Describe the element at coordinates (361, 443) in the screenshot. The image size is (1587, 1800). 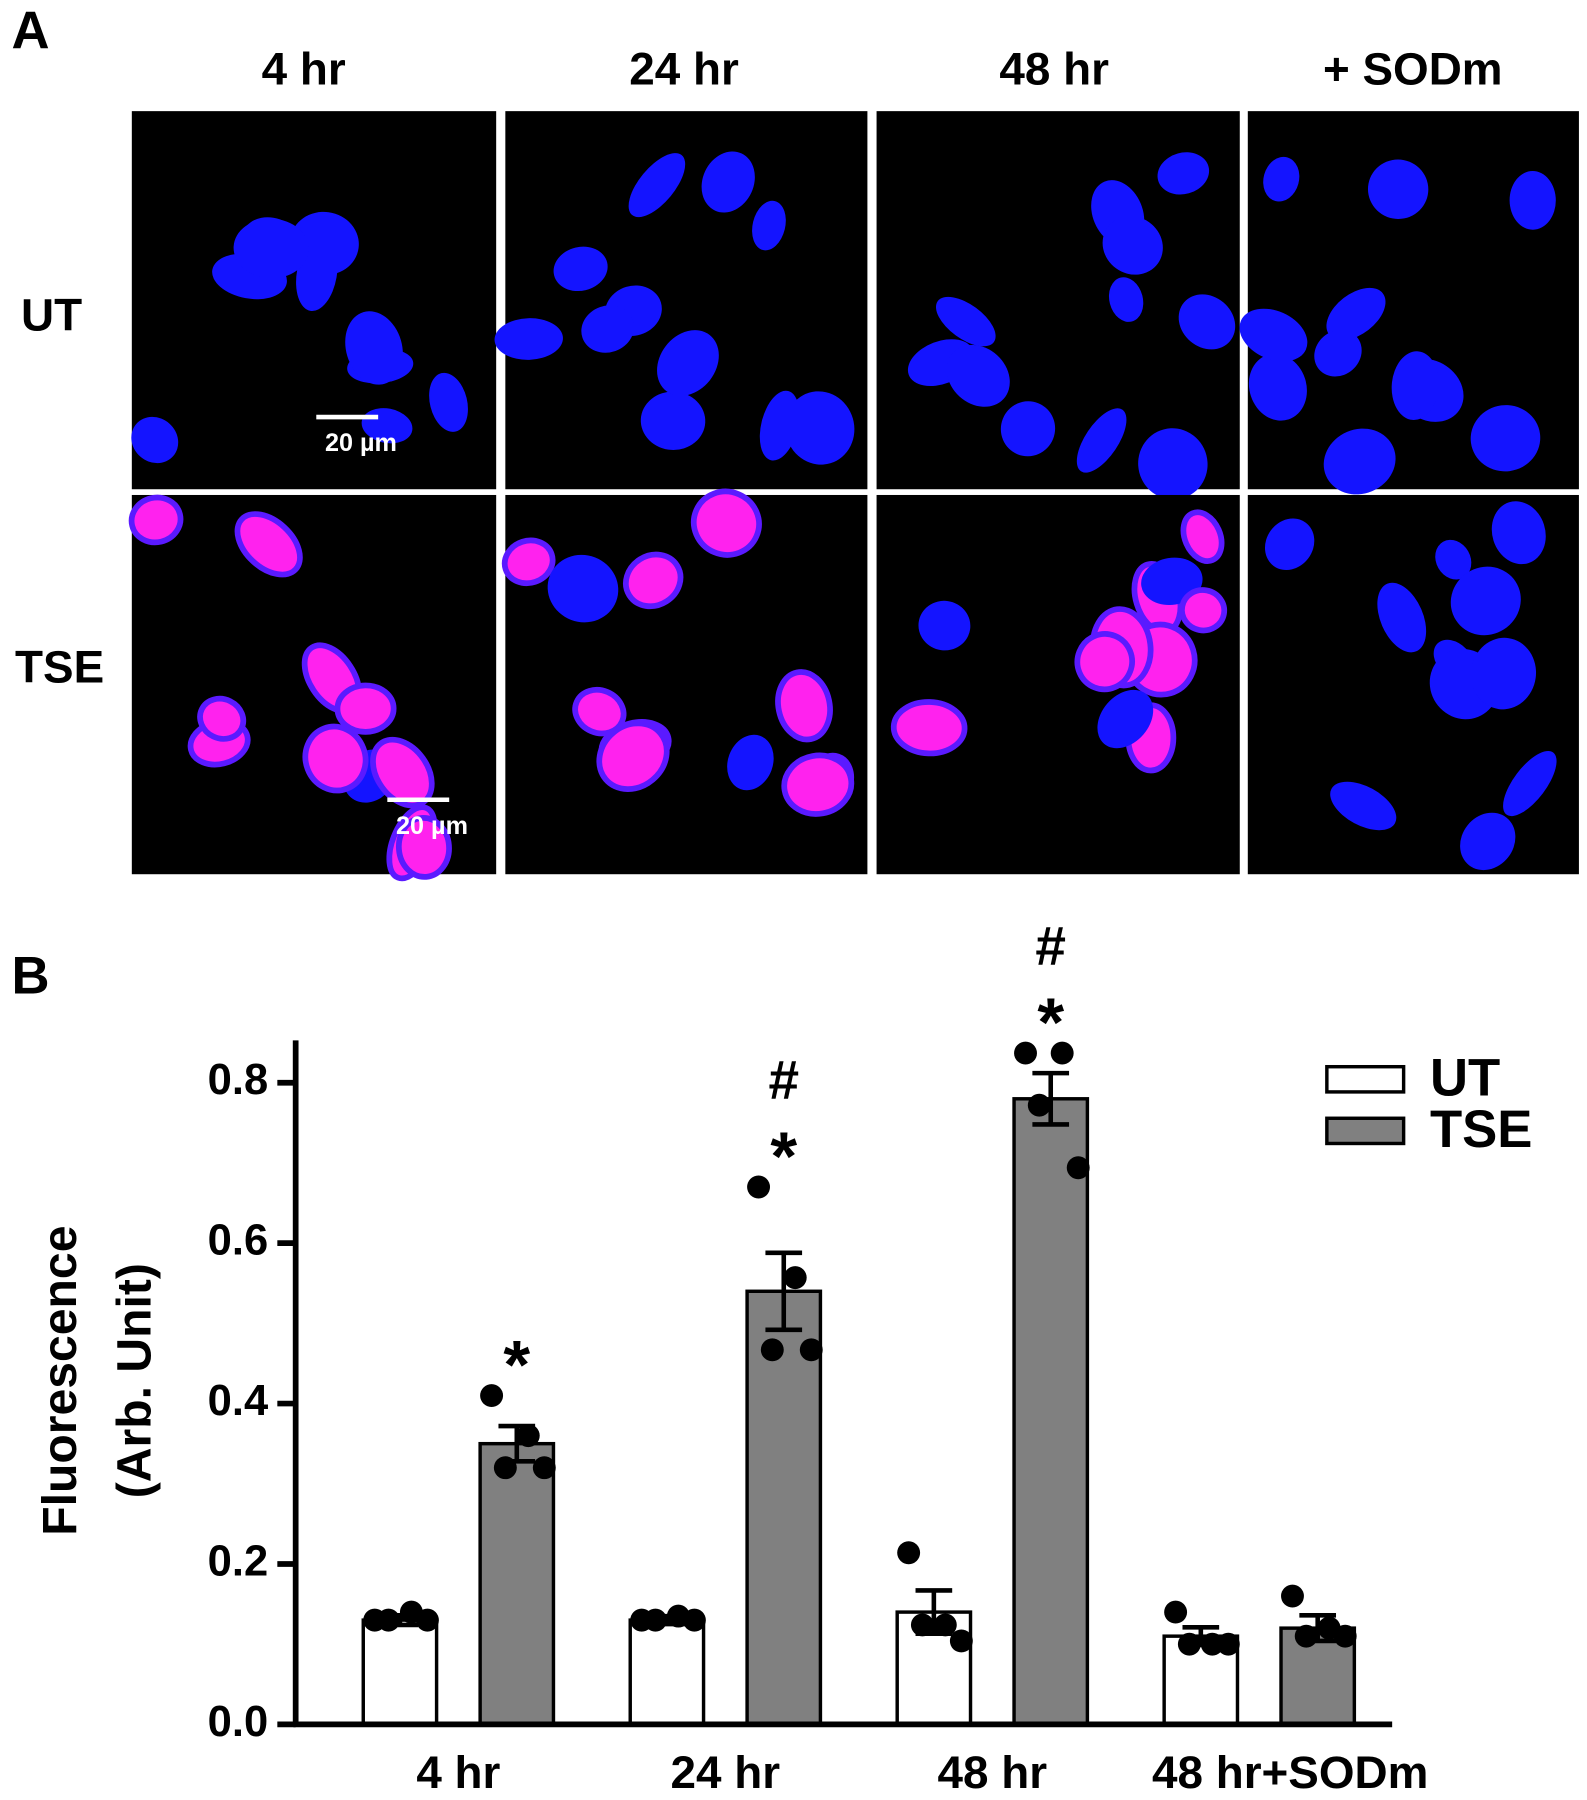
I see `scale-bar-label: 20 µm` at that location.